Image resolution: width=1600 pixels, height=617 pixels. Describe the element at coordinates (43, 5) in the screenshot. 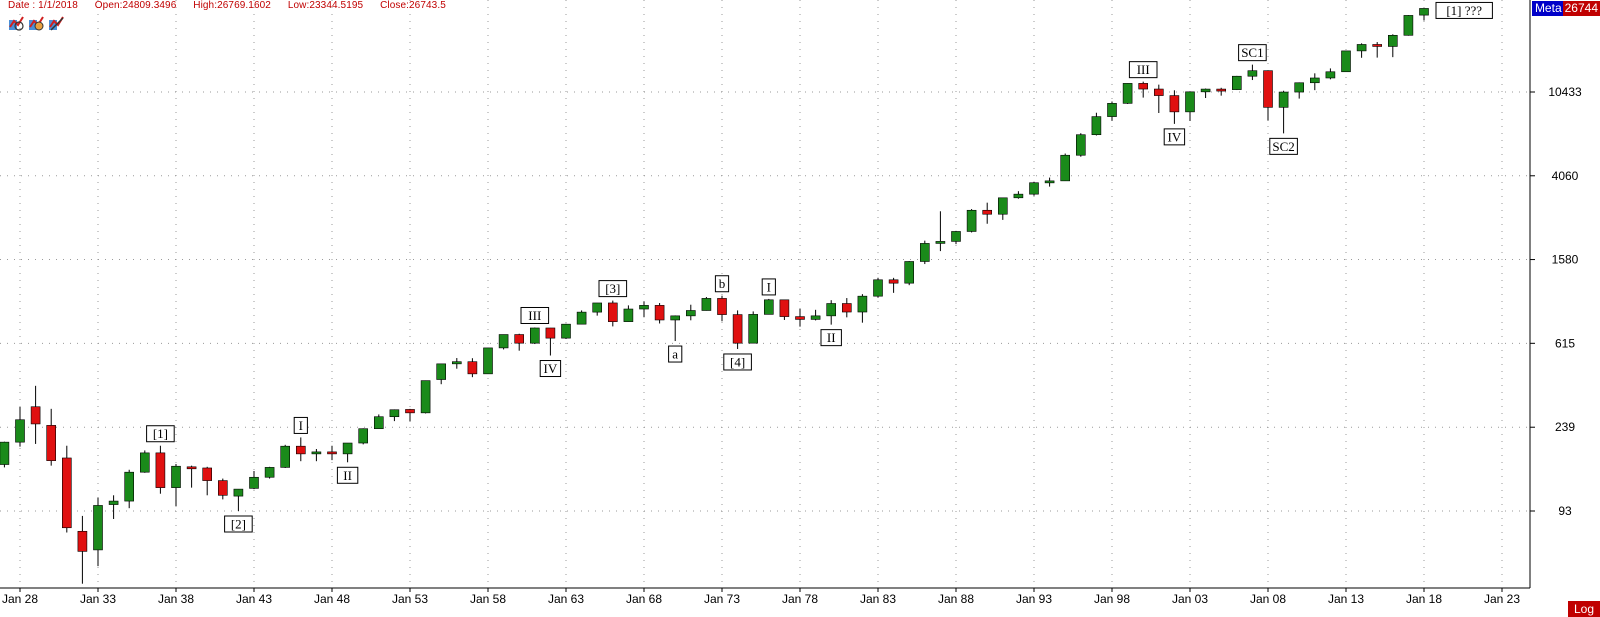

I see `info-date: Date : 1/1/2018` at that location.